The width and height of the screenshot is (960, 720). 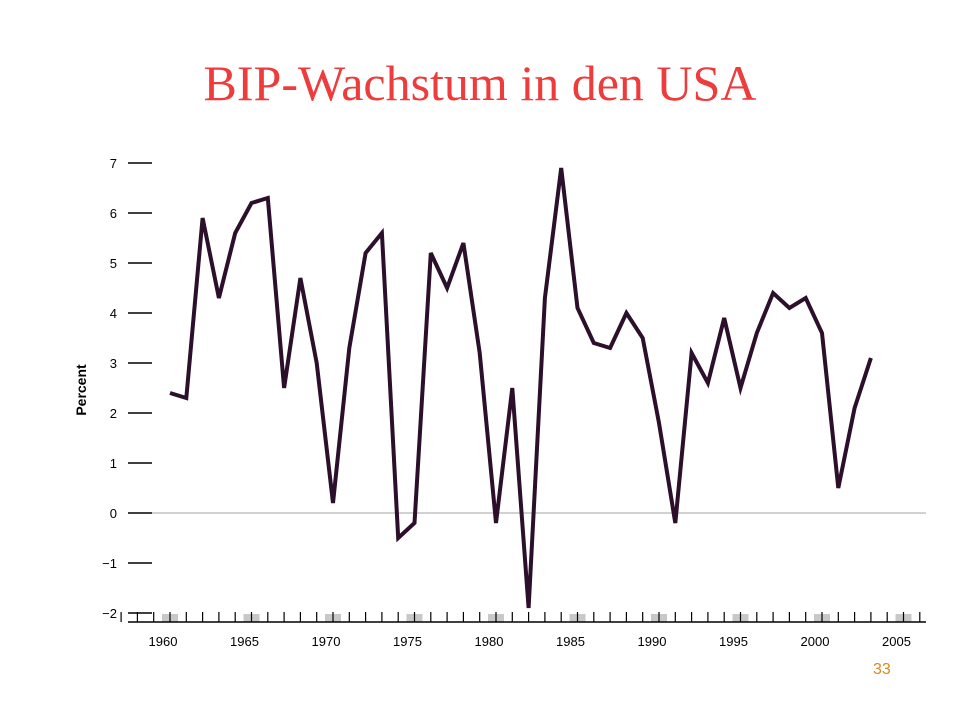 I want to click on y-tick-label: 3, so click(x=113, y=363).